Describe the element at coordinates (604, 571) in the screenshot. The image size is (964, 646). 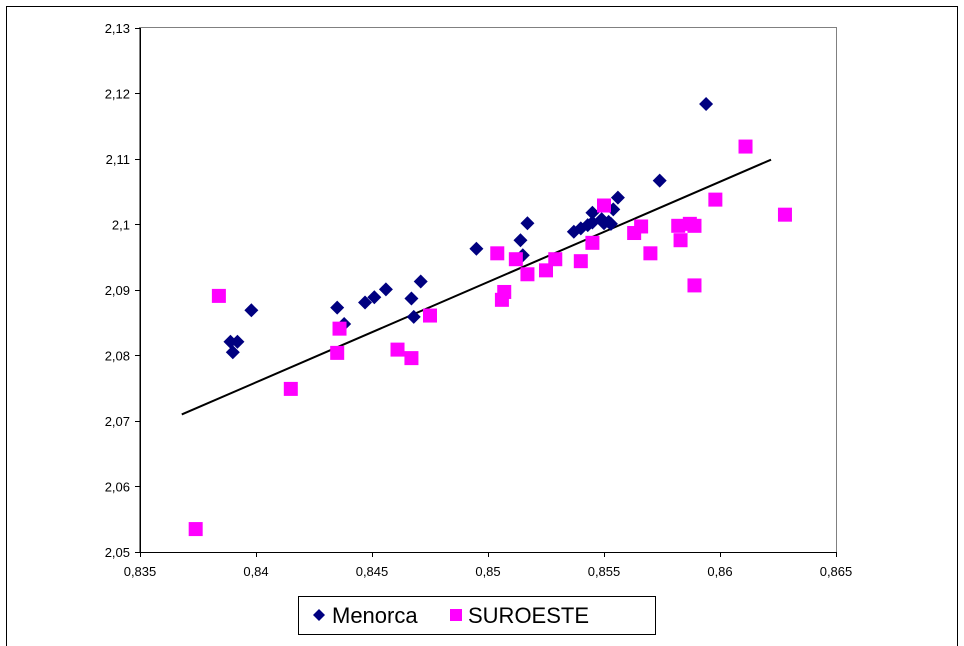
I see `x-tick-label: 0,855` at that location.